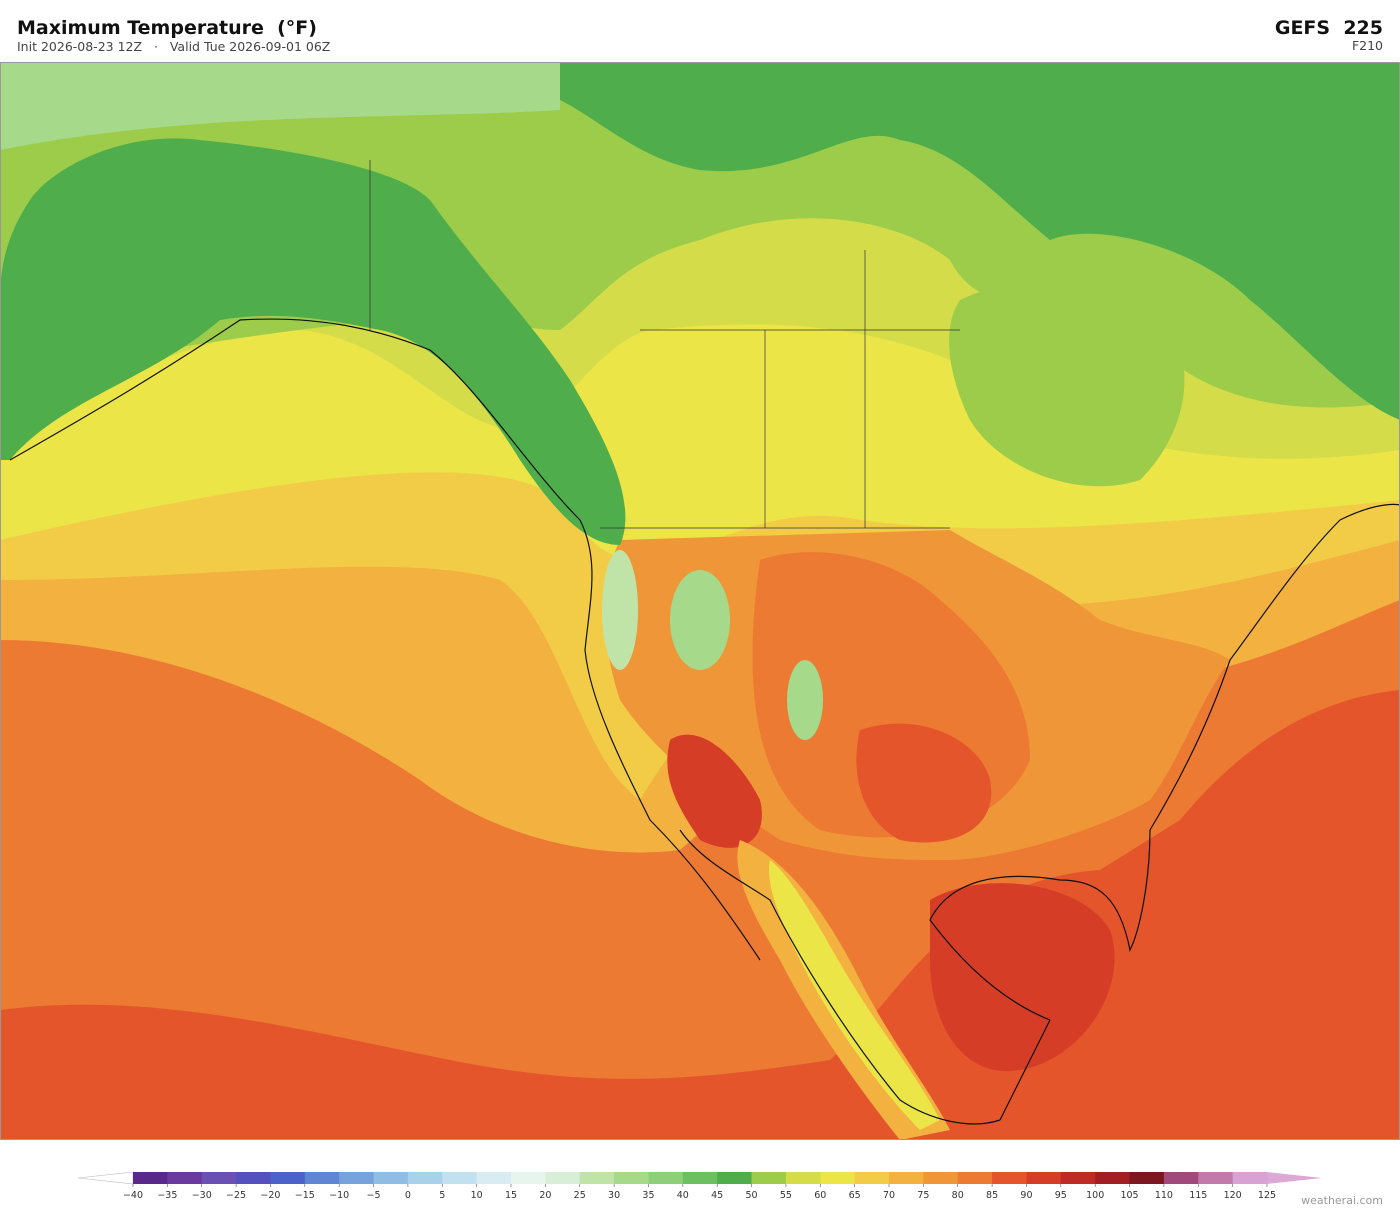 This screenshot has width=1400, height=1219. I want to click on colorbar-tick-label: 10, so click(477, 1195).